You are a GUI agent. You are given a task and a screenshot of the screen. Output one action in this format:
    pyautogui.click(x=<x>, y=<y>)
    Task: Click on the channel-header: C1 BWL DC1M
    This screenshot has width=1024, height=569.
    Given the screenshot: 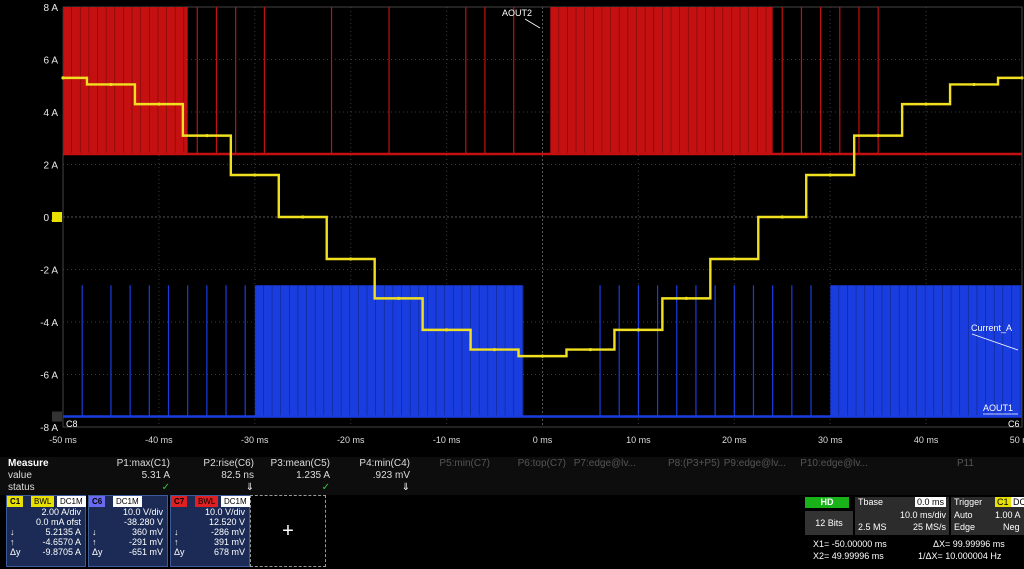 What is the action you would take?
    pyautogui.click(x=46, y=501)
    